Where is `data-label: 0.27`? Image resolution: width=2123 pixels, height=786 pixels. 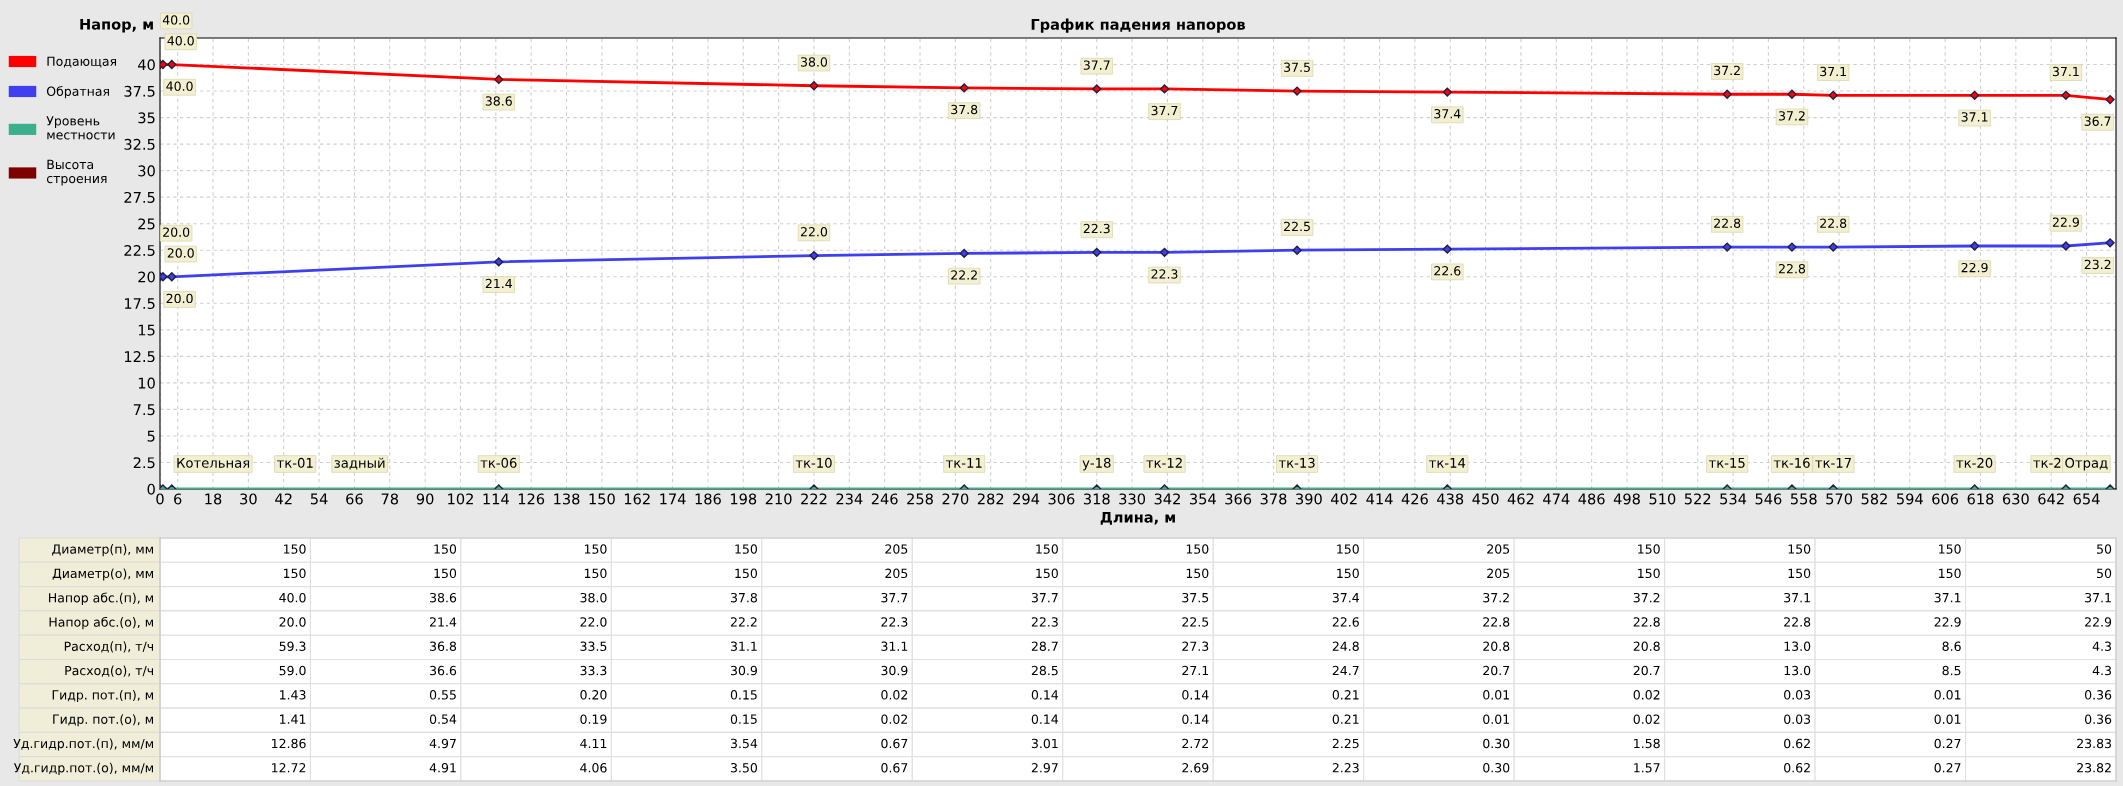 data-label: 0.27 is located at coordinates (1947, 743).